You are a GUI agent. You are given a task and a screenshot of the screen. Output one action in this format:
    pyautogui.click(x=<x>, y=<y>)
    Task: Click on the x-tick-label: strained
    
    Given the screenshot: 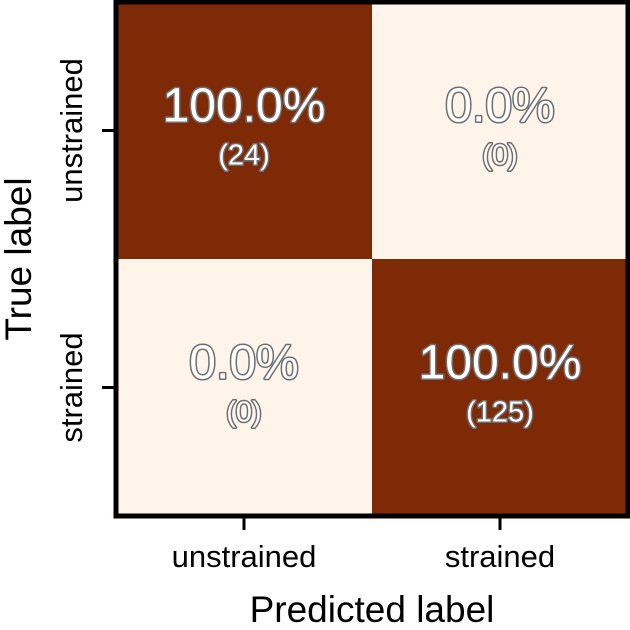 What is the action you would take?
    pyautogui.click(x=500, y=556)
    